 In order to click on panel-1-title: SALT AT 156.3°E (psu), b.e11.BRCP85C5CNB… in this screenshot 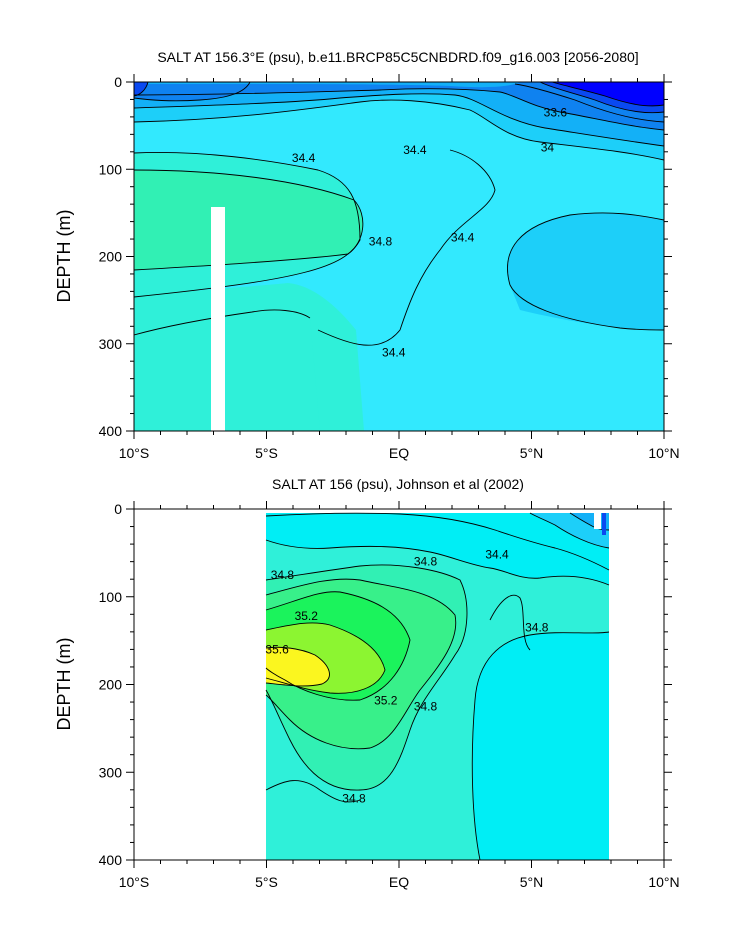, I will do `click(397, 57)`.